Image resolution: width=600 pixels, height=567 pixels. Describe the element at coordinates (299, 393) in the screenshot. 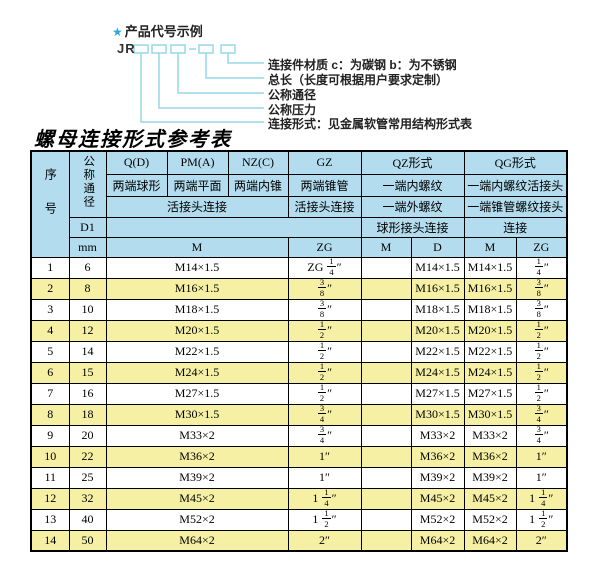

I see `table-row: 7 16 M27×1.5 1 2 ″ M27×1.5 M27×1.5 1 2 ″` at that location.